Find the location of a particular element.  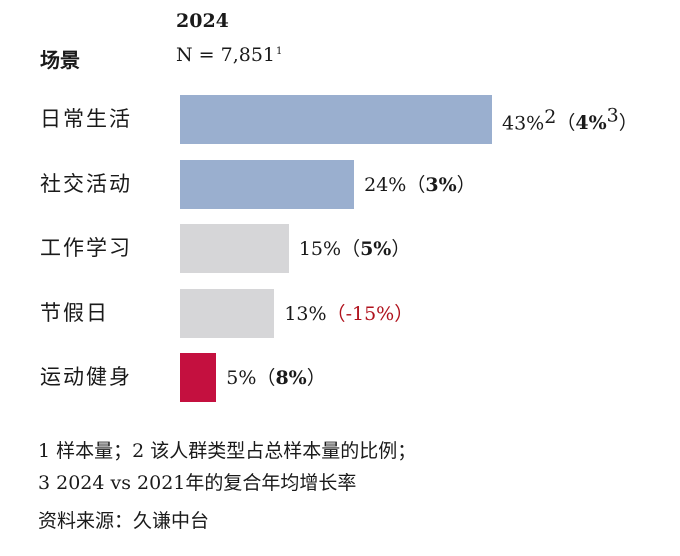

bar-value-label: 5%（8%） is located at coordinates (275, 376).